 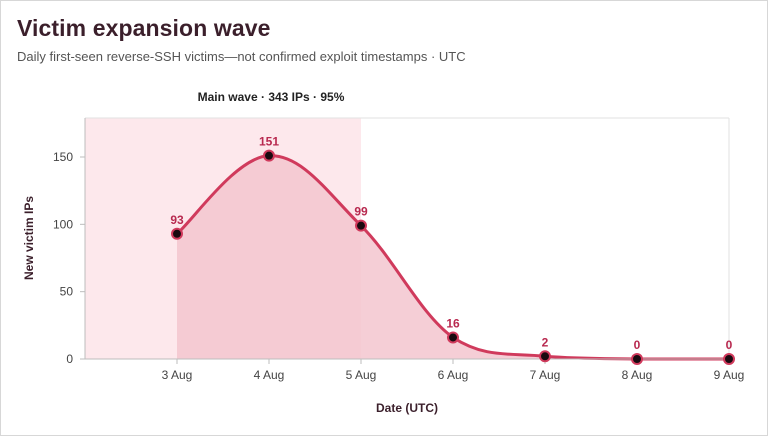 What do you see at coordinates (144, 28) in the screenshot?
I see `page-title: Victim expansion wave` at bounding box center [144, 28].